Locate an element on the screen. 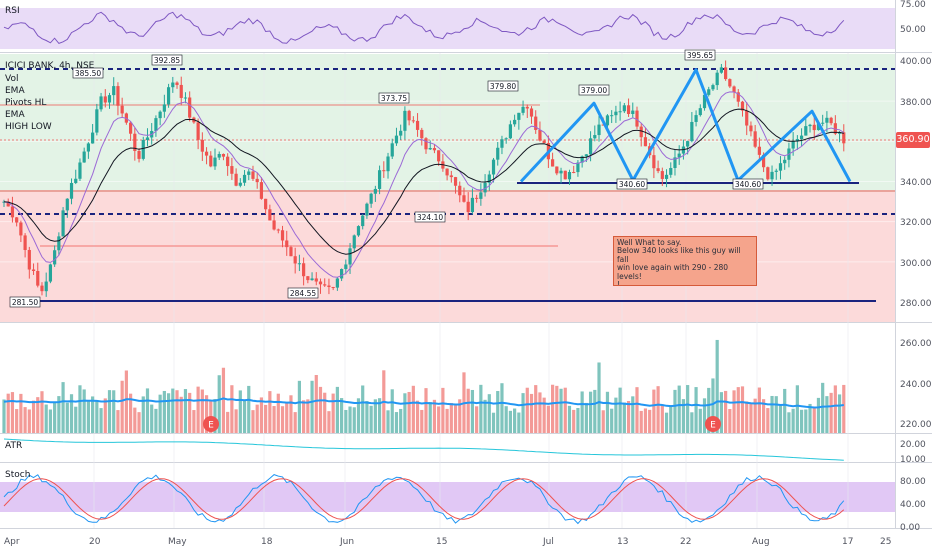 This screenshot has width=932, height=550. time-tick: Apr is located at coordinates (12, 542).